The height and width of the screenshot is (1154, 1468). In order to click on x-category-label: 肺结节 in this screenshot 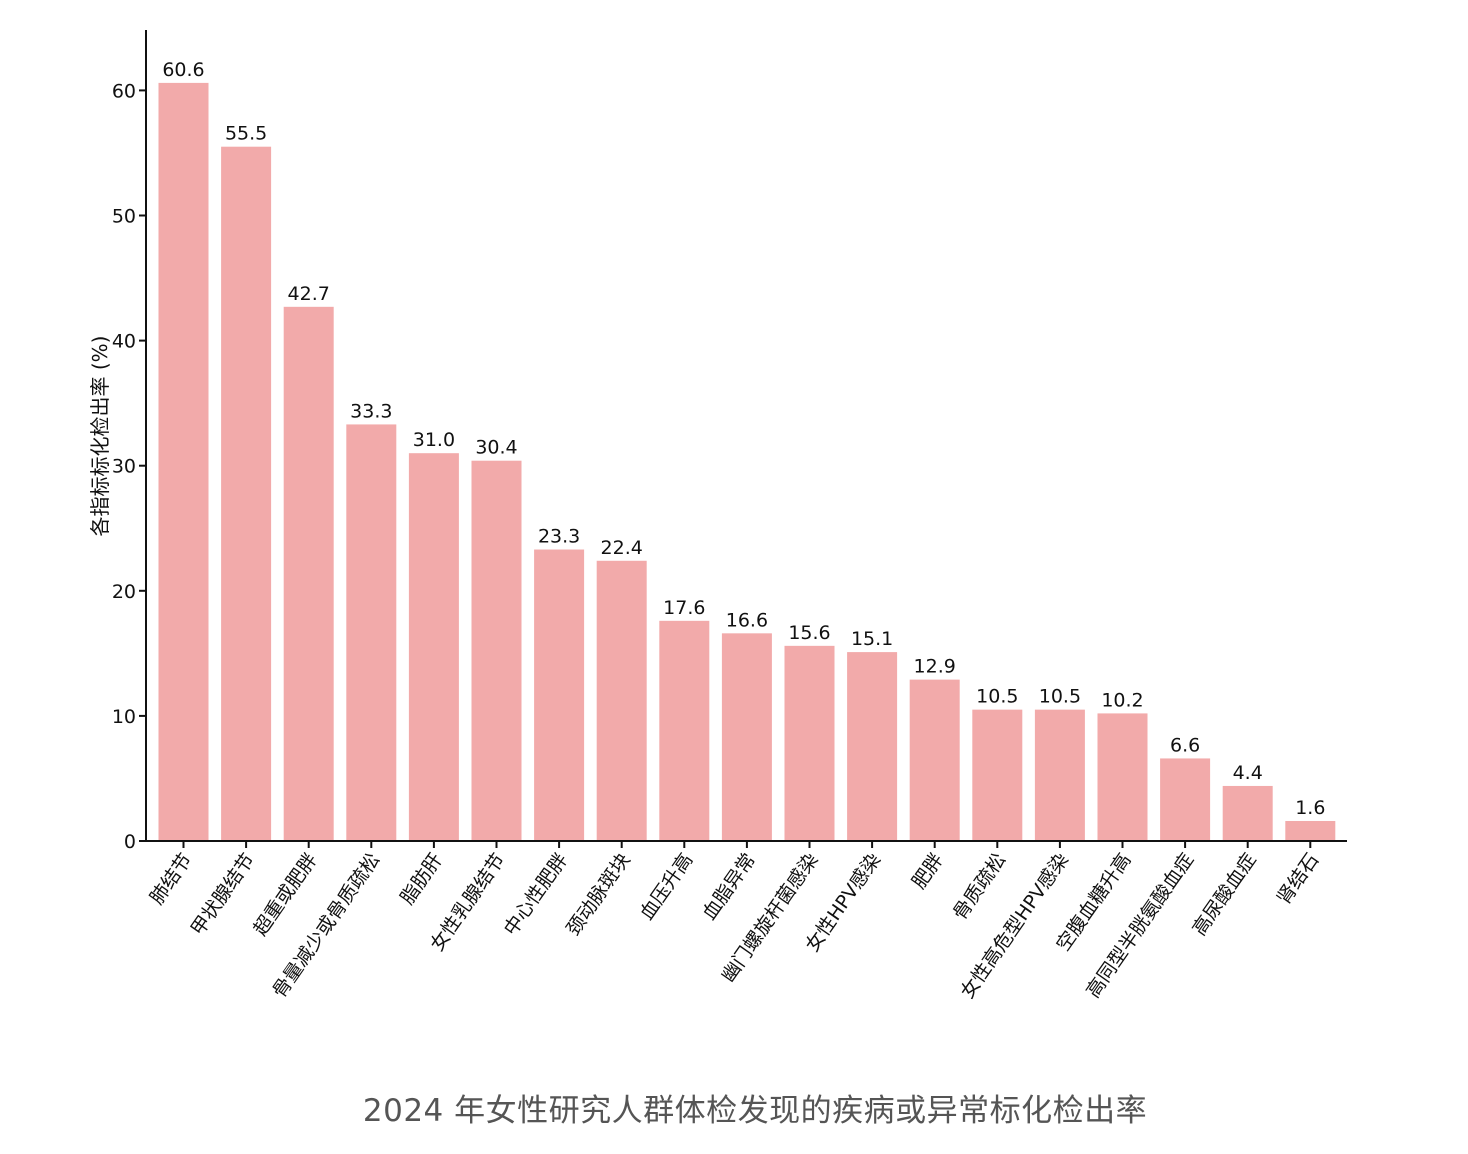, I will do `click(171, 878)`.